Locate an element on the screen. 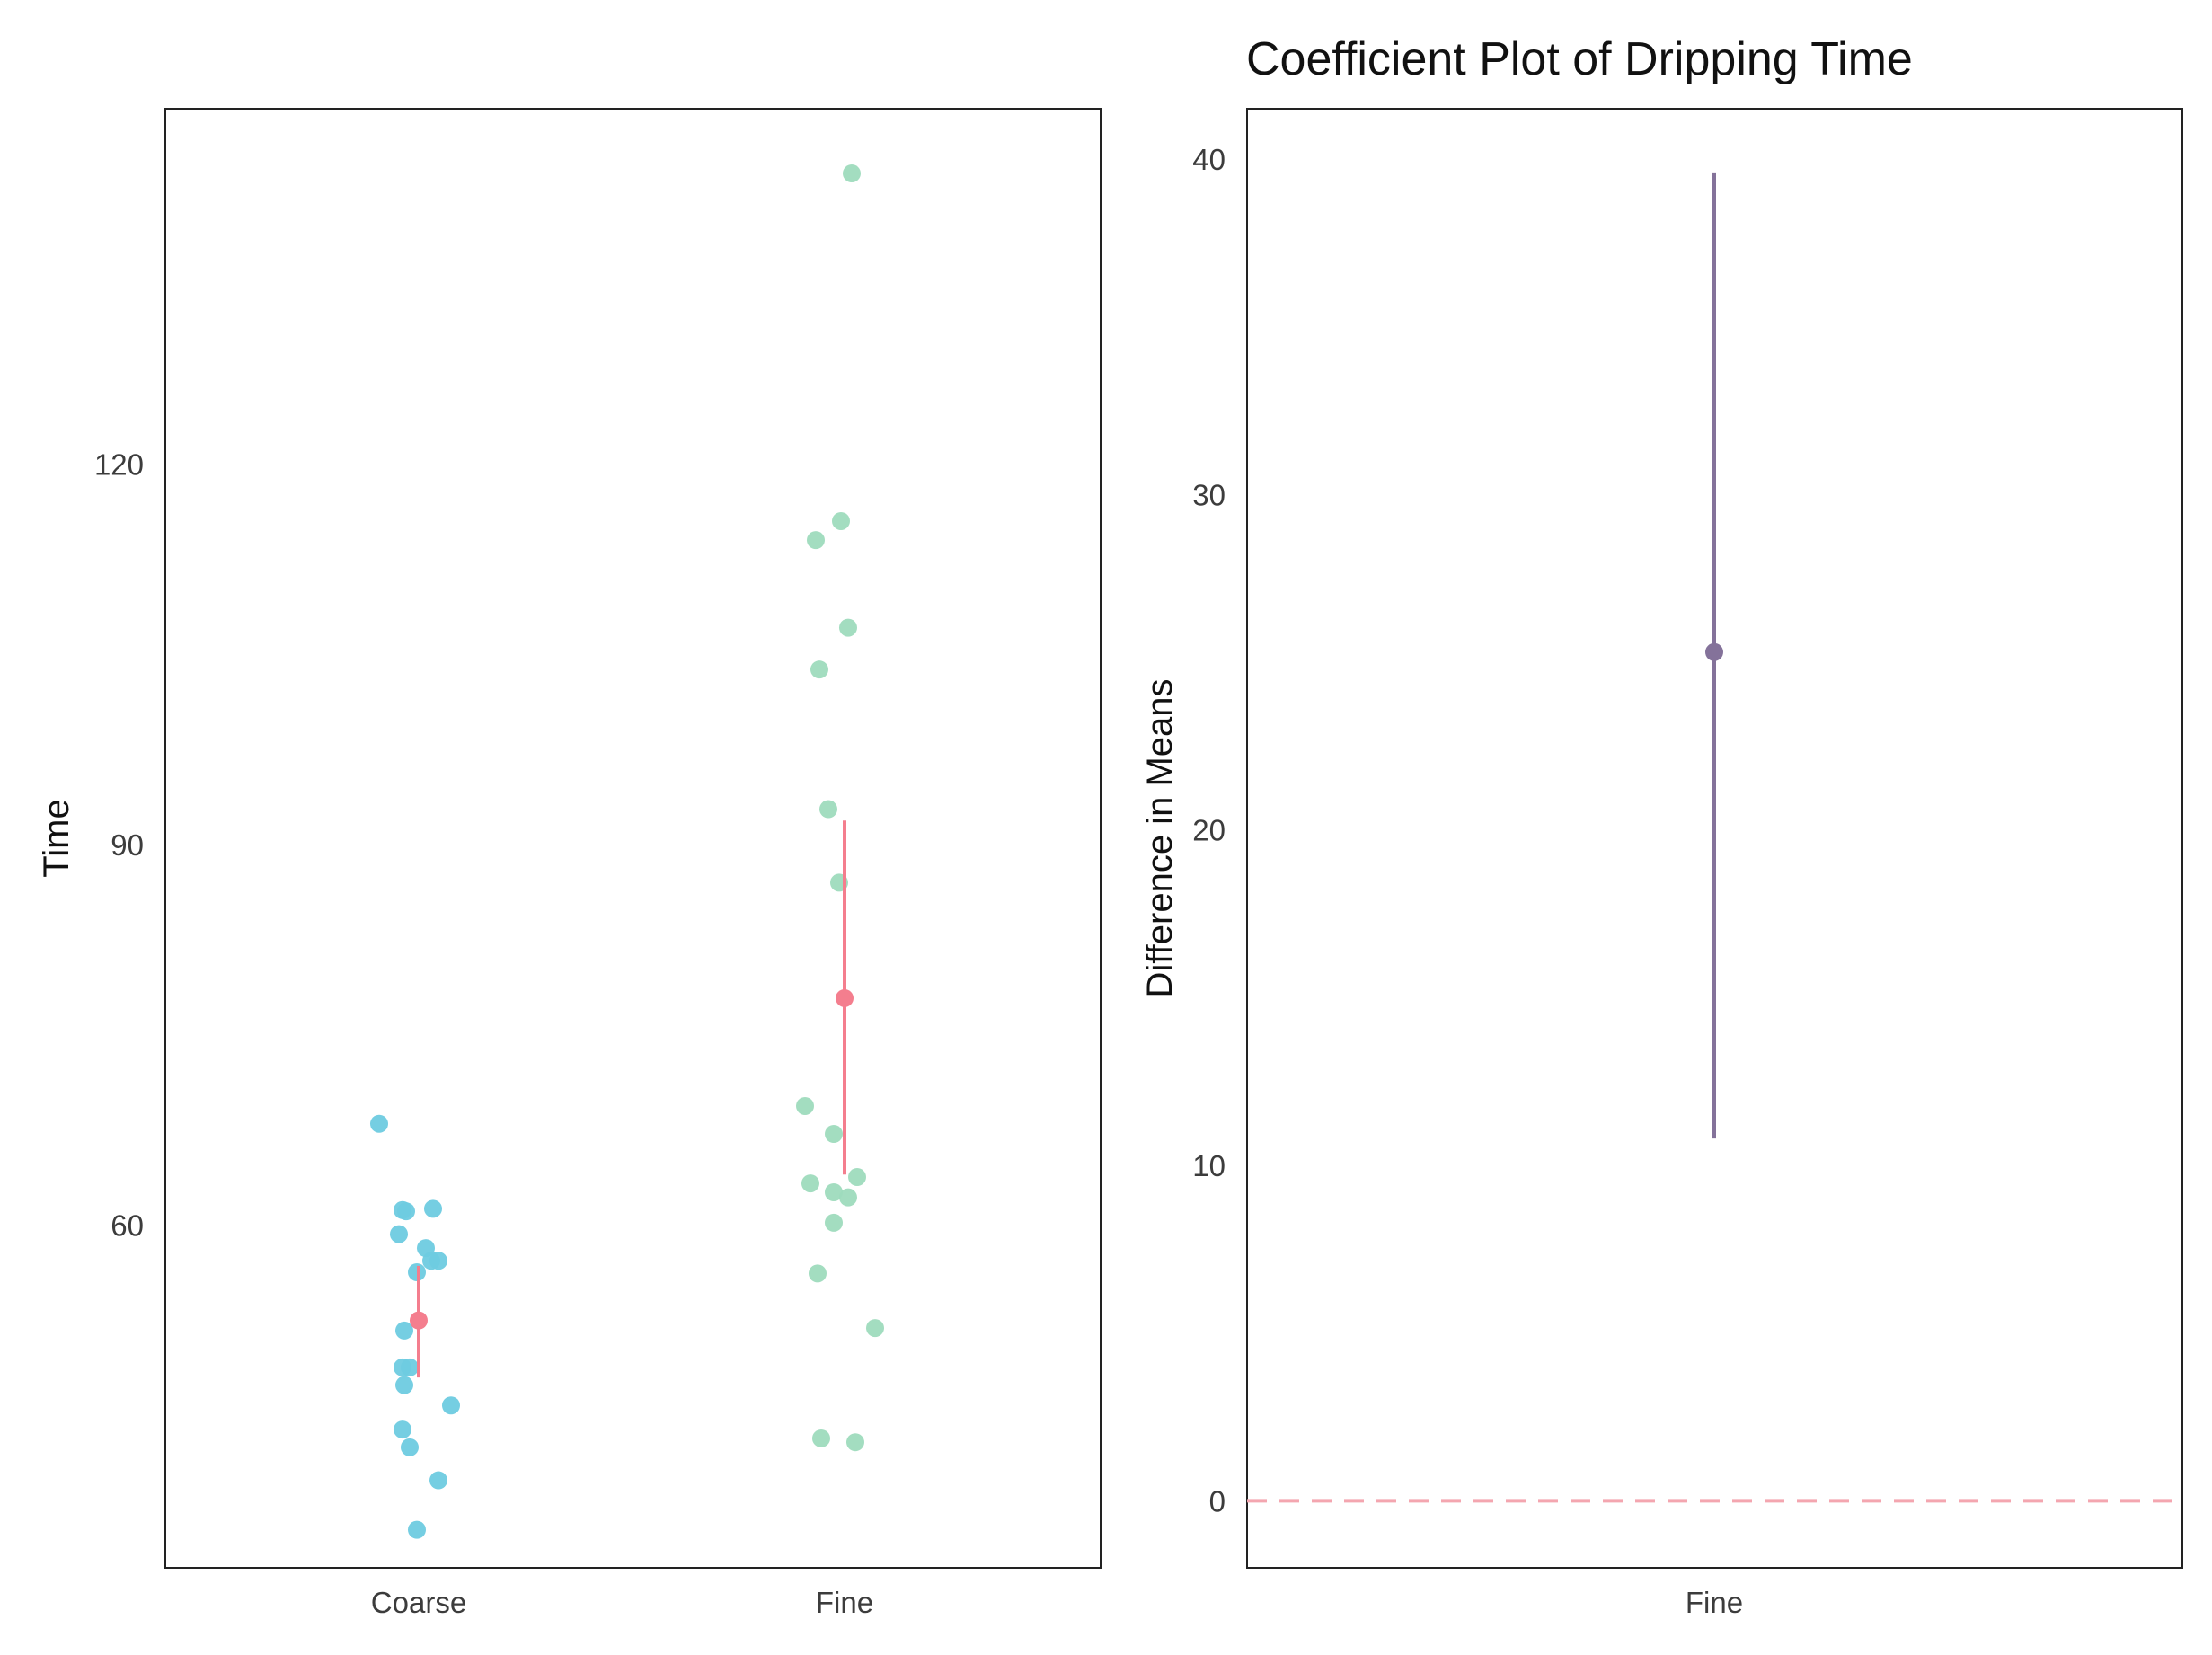 The image size is (2212, 1655). left-y-tick-label: 90 is located at coordinates (127, 845).